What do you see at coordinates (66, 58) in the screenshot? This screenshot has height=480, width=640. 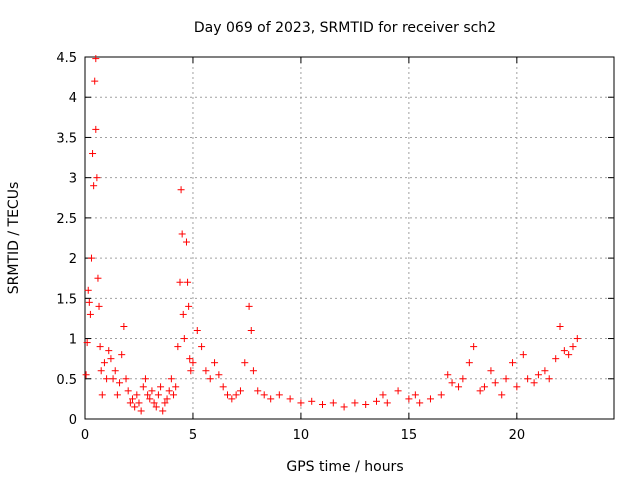 I see `y-tick-label: 4.5` at bounding box center [66, 58].